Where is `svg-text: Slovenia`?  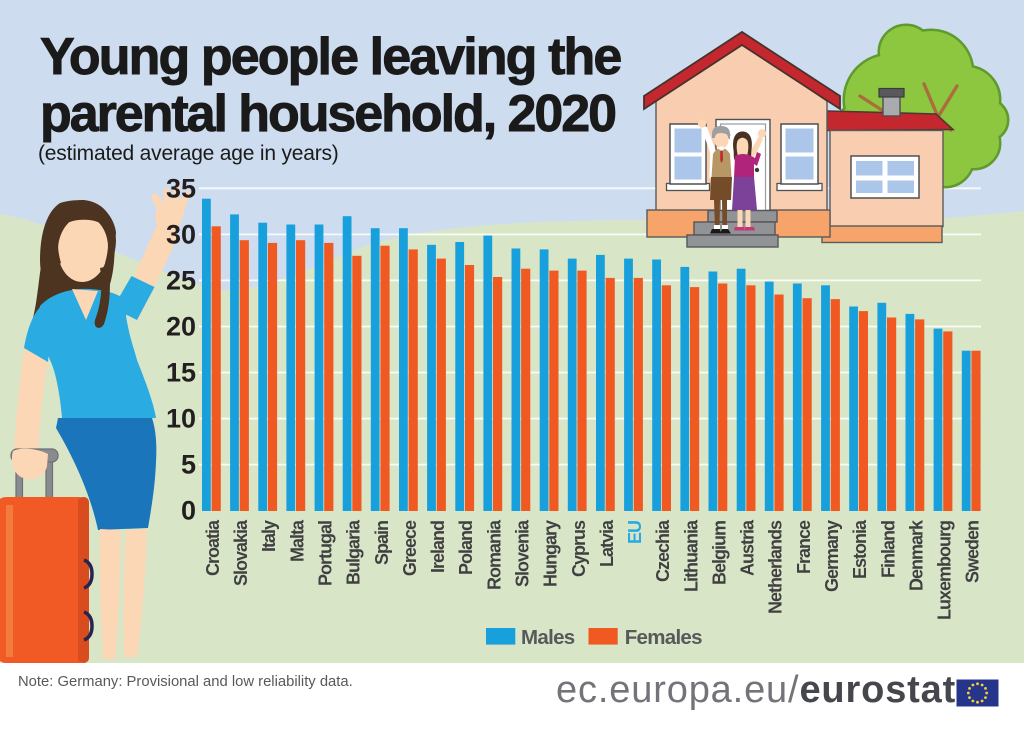 svg-text: Slovenia is located at coordinates (523, 553).